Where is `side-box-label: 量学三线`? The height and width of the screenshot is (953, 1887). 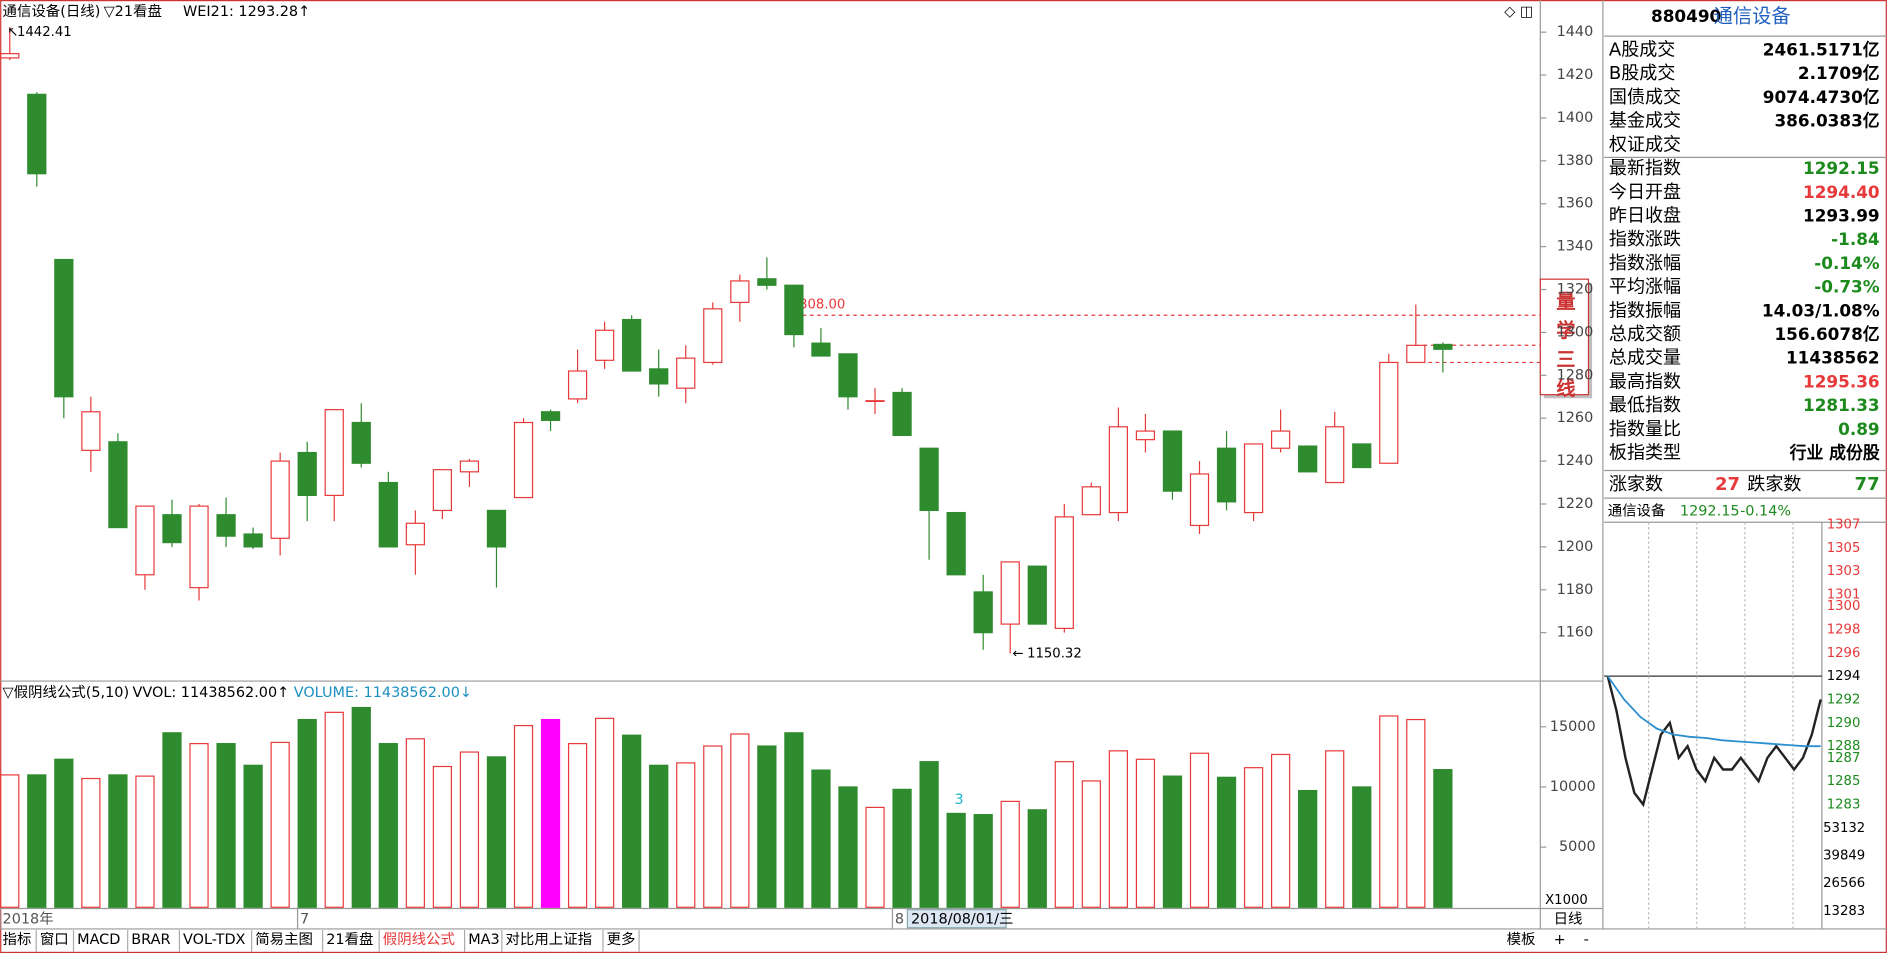
side-box-label: 量学三线 is located at coordinates (1564, 349).